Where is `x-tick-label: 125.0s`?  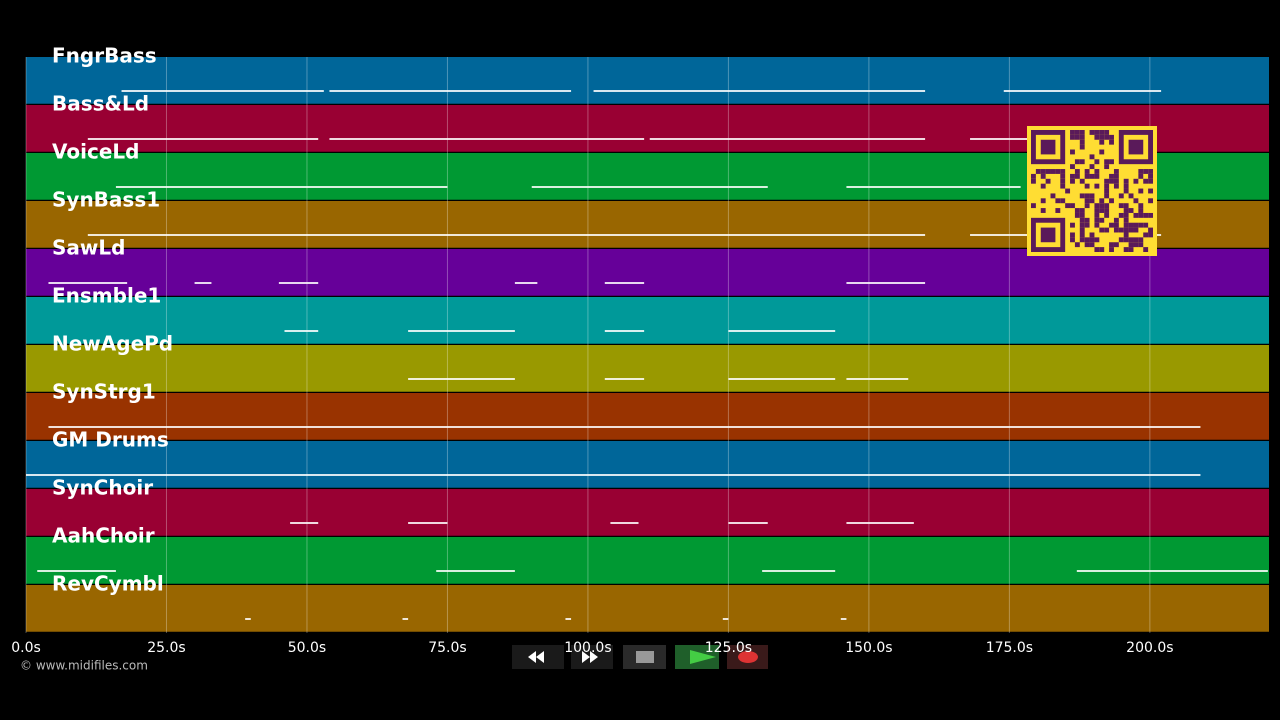
x-tick-label: 125.0s is located at coordinates (728, 648).